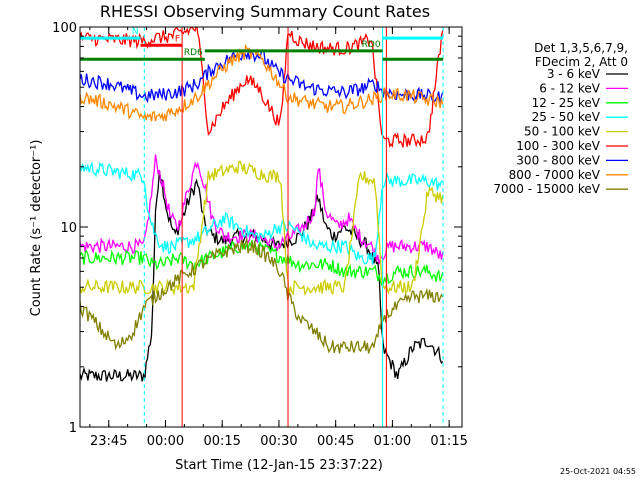 This screenshot has height=480, width=640. Describe the element at coordinates (177, 39) in the screenshot. I see `flag-label-f: F` at that location.